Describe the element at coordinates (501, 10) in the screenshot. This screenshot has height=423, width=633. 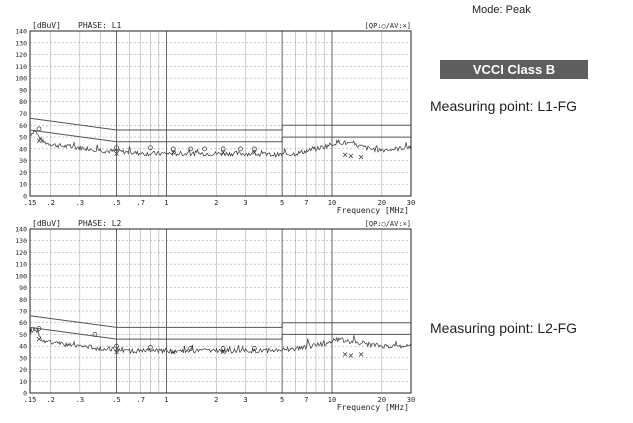
I see `mode-label: Mode: Peak` at that location.